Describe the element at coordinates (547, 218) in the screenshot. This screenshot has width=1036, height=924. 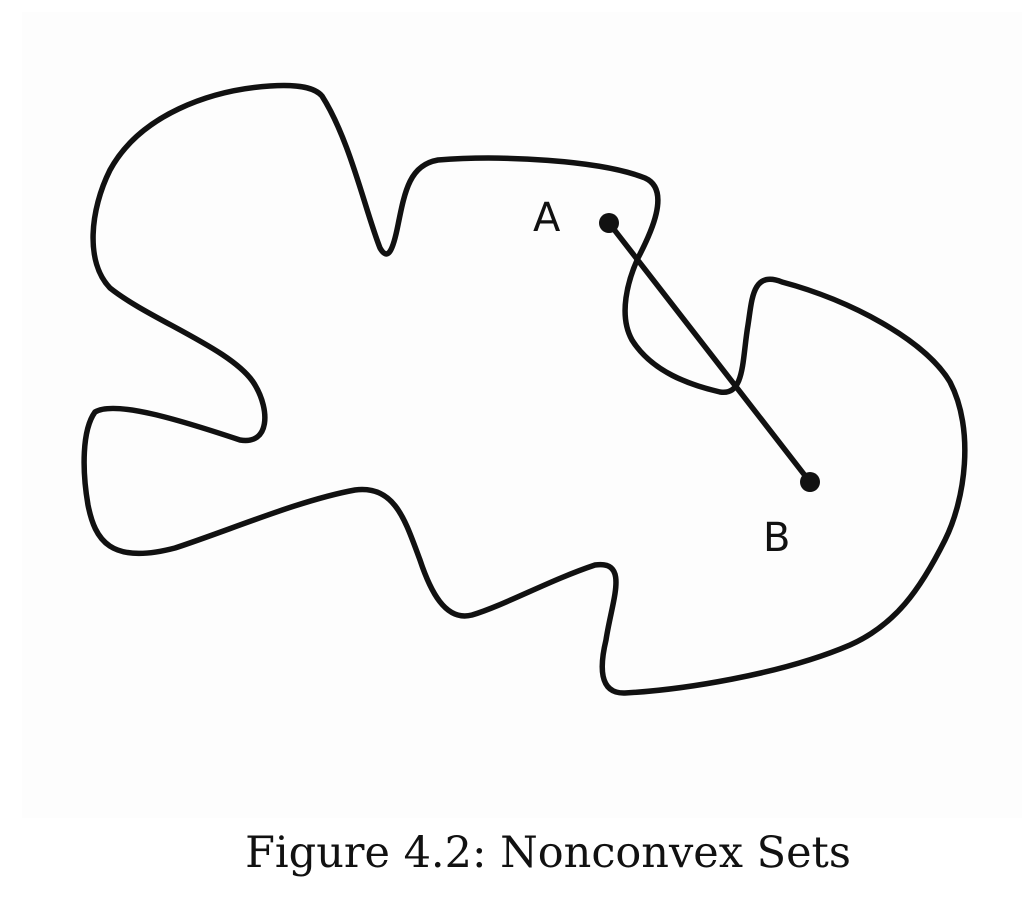
I see `point-a-label: A` at that location.